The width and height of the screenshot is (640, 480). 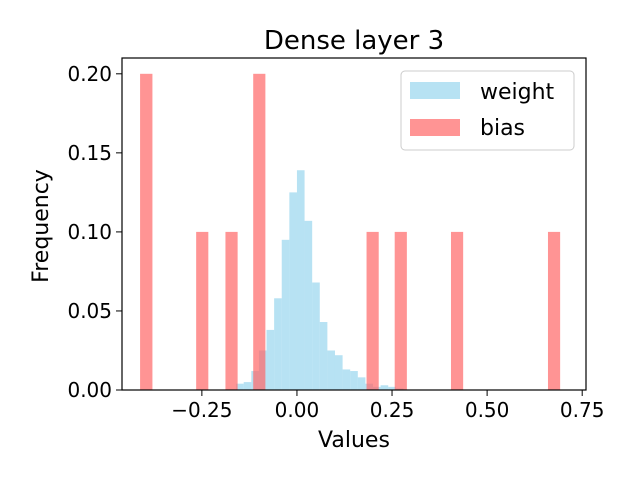 I want to click on legend-swatch-bias, so click(x=435, y=127).